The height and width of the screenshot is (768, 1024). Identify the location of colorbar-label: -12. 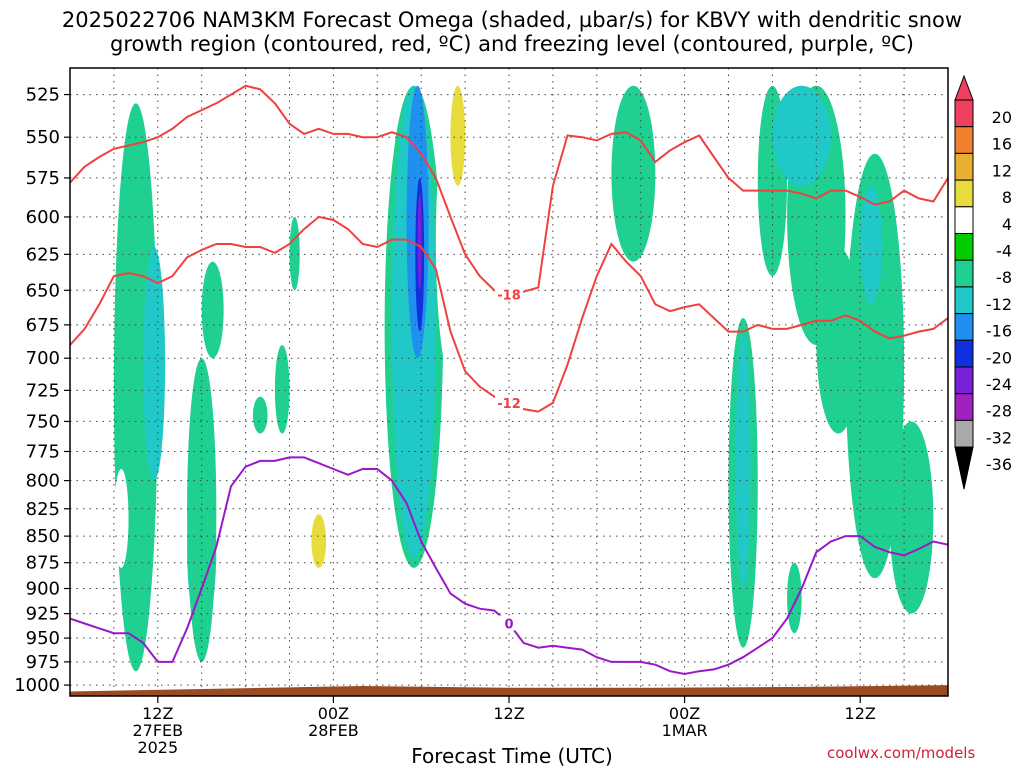
(999, 304).